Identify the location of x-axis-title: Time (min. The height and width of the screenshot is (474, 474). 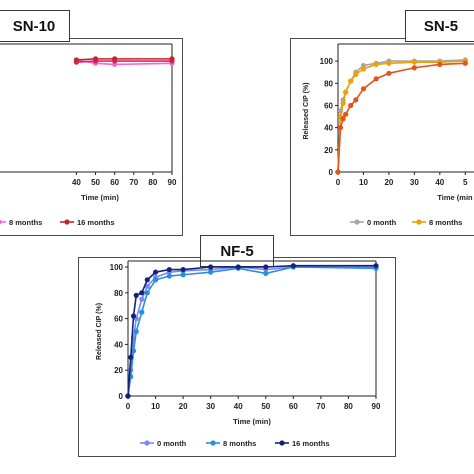
(455, 197).